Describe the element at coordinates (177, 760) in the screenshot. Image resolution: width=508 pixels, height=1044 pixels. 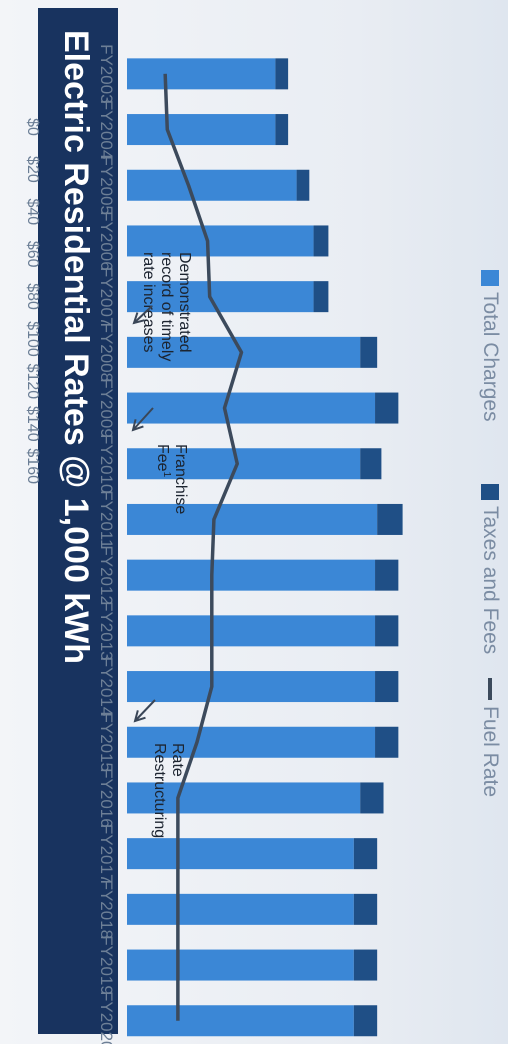
I see `annotation-rate-restructuring-line-0: Rate` at that location.